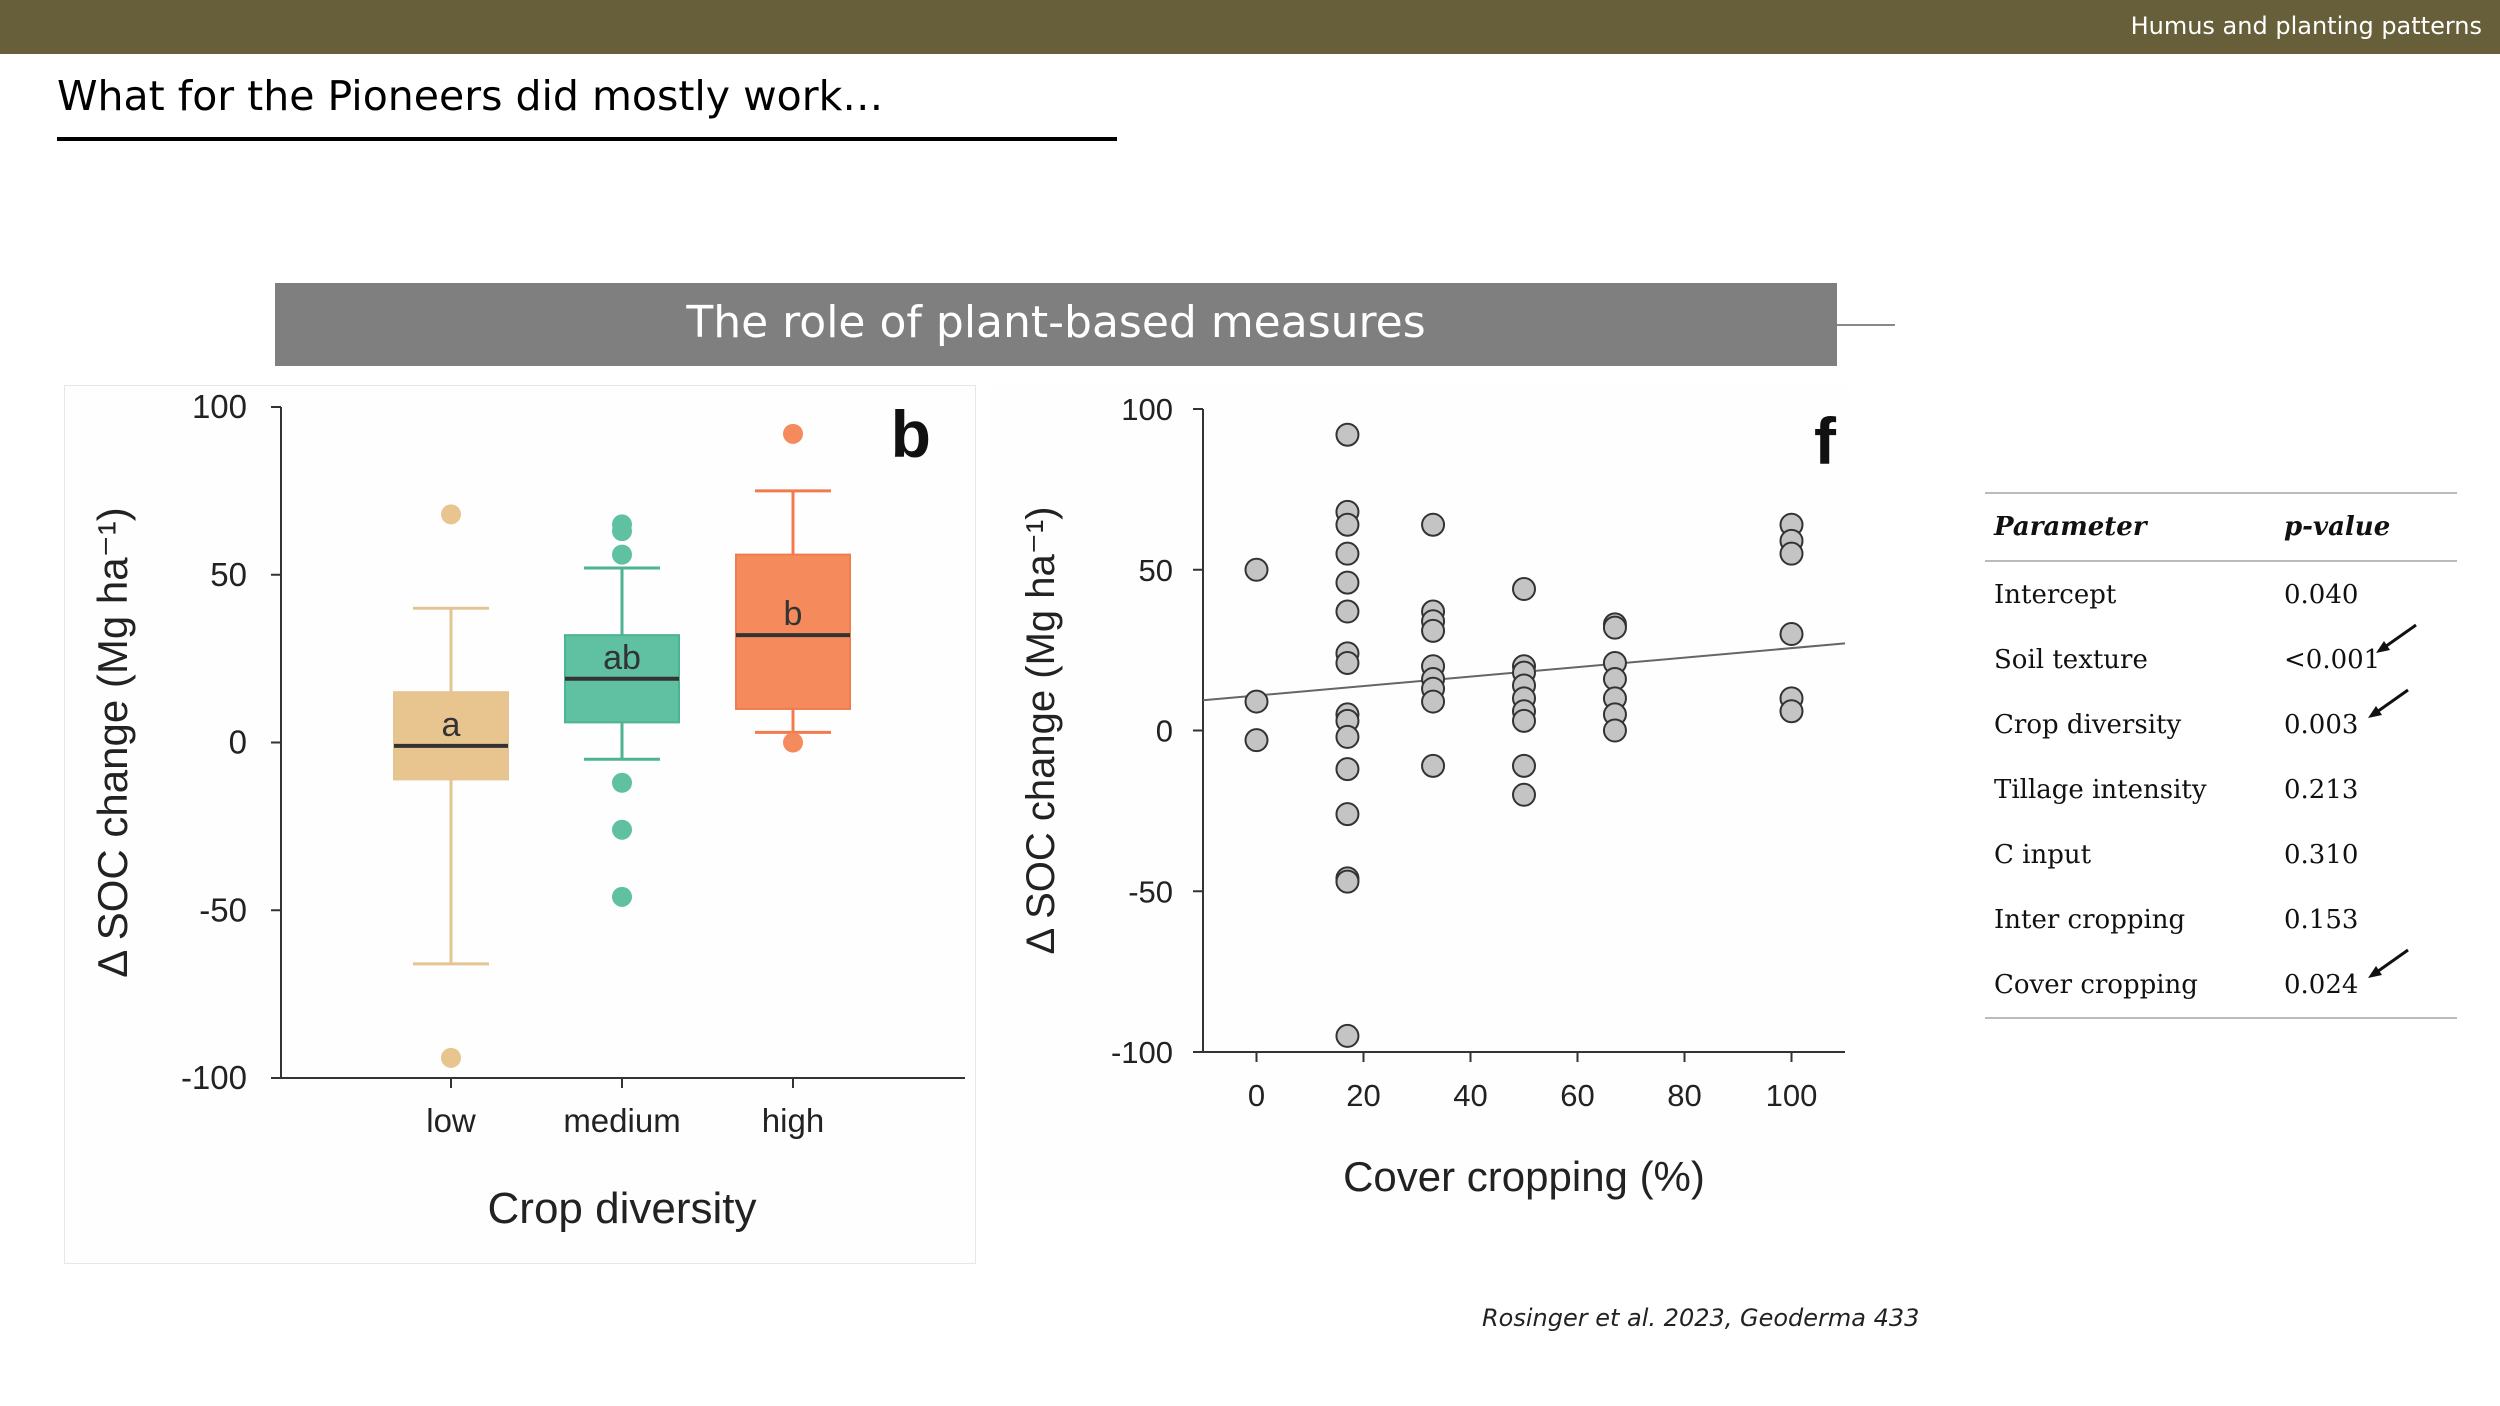 The width and height of the screenshot is (2500, 1406). Describe the element at coordinates (2370, 790) in the screenshot. I see `pvalue-cell: 0.213` at that location.